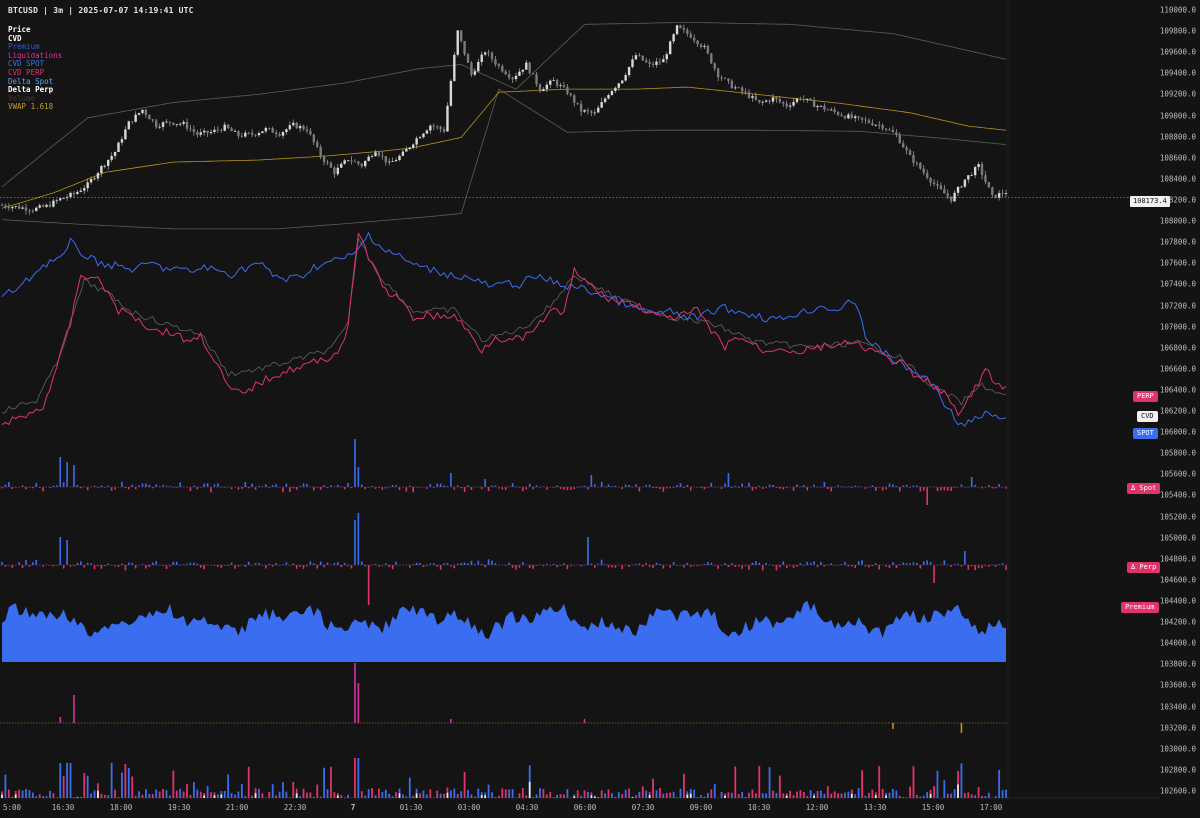  What do you see at coordinates (26, 72) in the screenshot?
I see `legend-item: CVD PERP` at bounding box center [26, 72].